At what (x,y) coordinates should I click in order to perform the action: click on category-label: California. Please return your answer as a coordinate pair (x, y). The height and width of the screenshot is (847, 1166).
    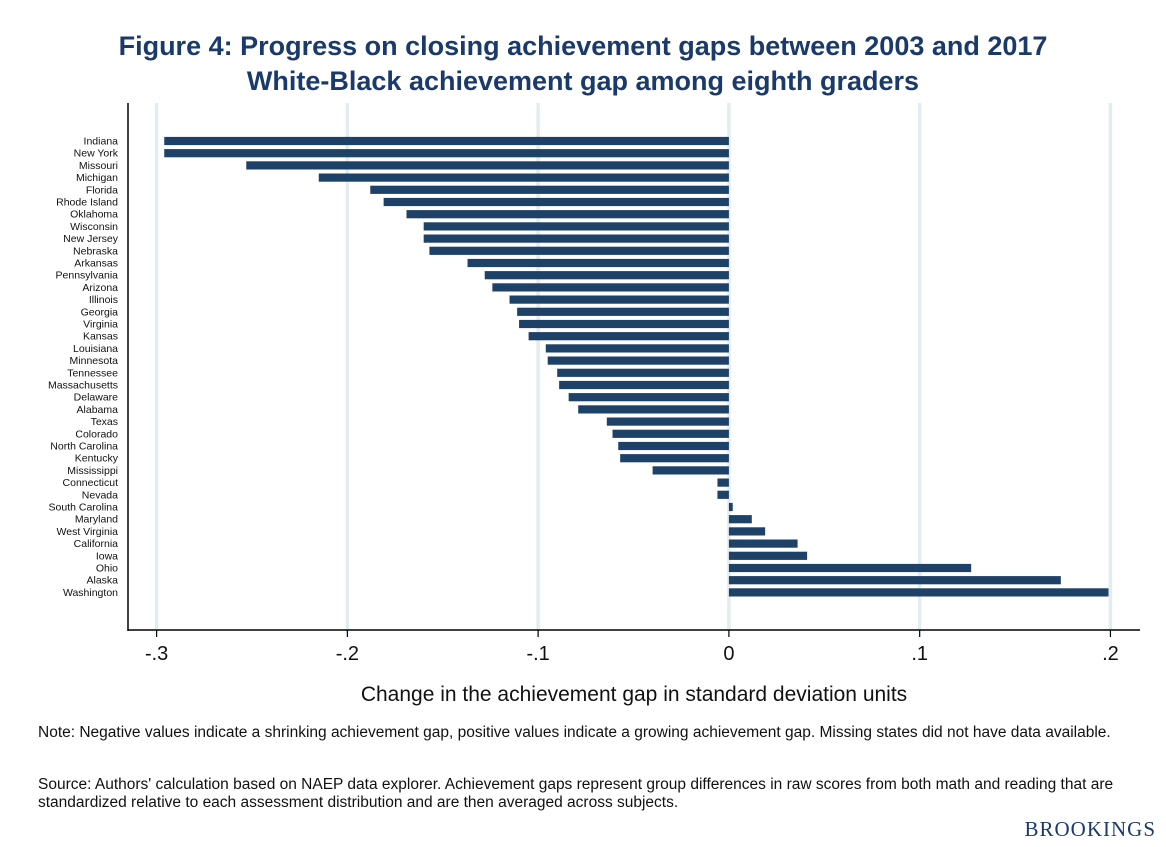
    Looking at the image, I should click on (96, 544).